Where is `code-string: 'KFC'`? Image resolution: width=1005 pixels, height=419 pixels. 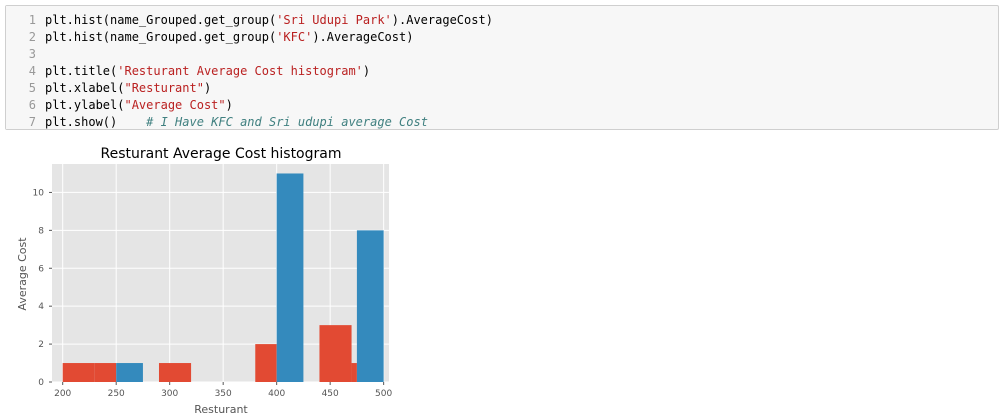 code-string: 'KFC' is located at coordinates (294, 37).